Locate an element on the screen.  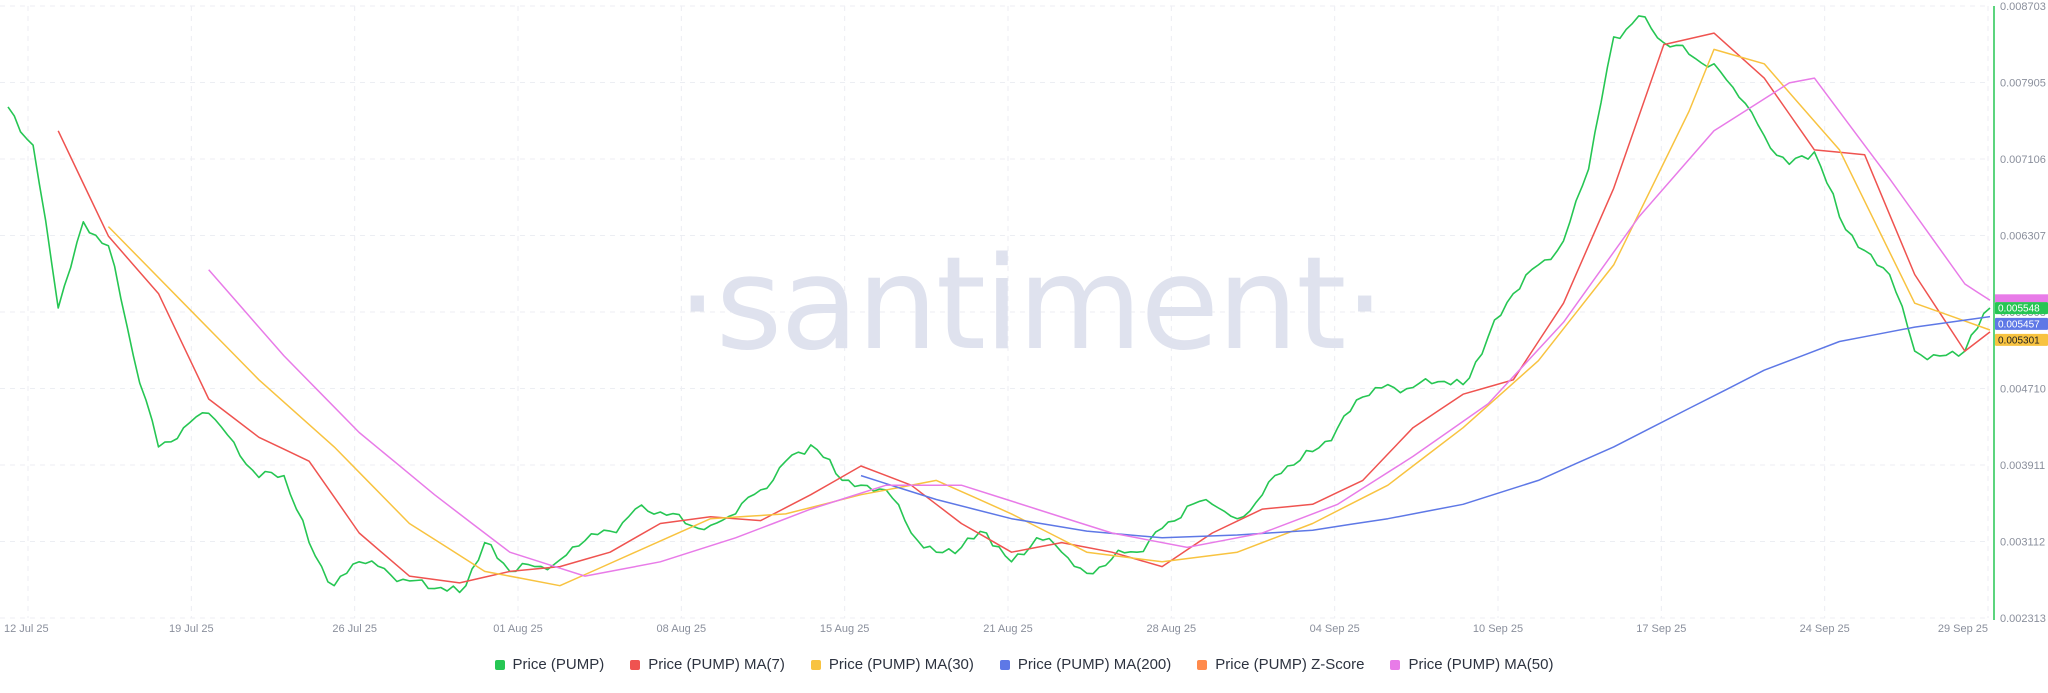
legend-item-ma50: Price (PUMP) MA(50) is located at coordinates (1471, 664).